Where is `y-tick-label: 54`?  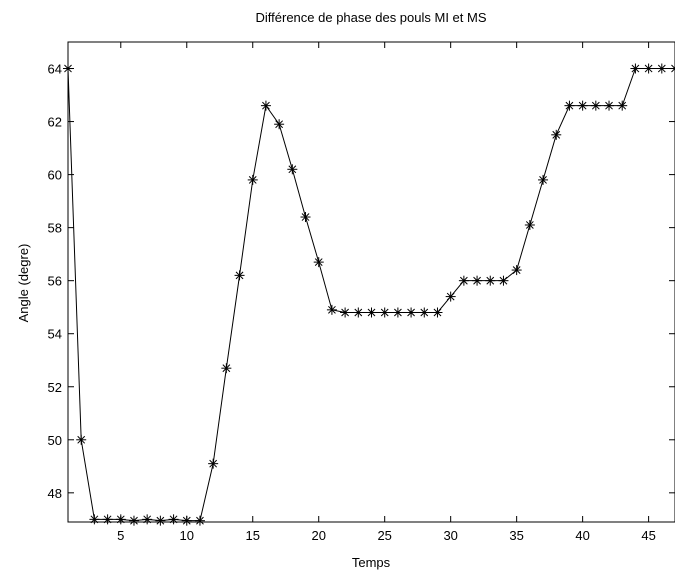 y-tick-label: 54 is located at coordinates (55, 334).